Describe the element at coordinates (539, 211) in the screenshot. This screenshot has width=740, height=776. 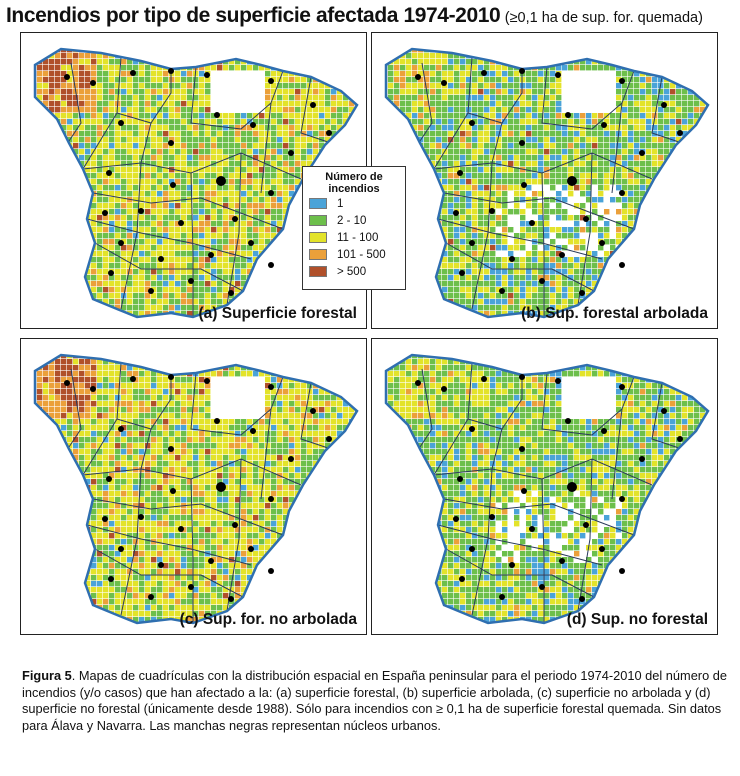
I see `province-border` at that location.